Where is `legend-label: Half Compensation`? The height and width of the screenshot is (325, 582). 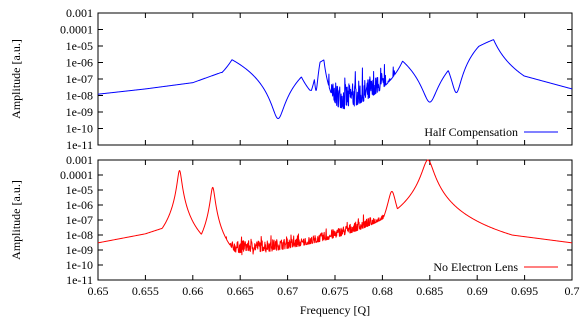 legend-label: Half Compensation is located at coordinates (471, 132).